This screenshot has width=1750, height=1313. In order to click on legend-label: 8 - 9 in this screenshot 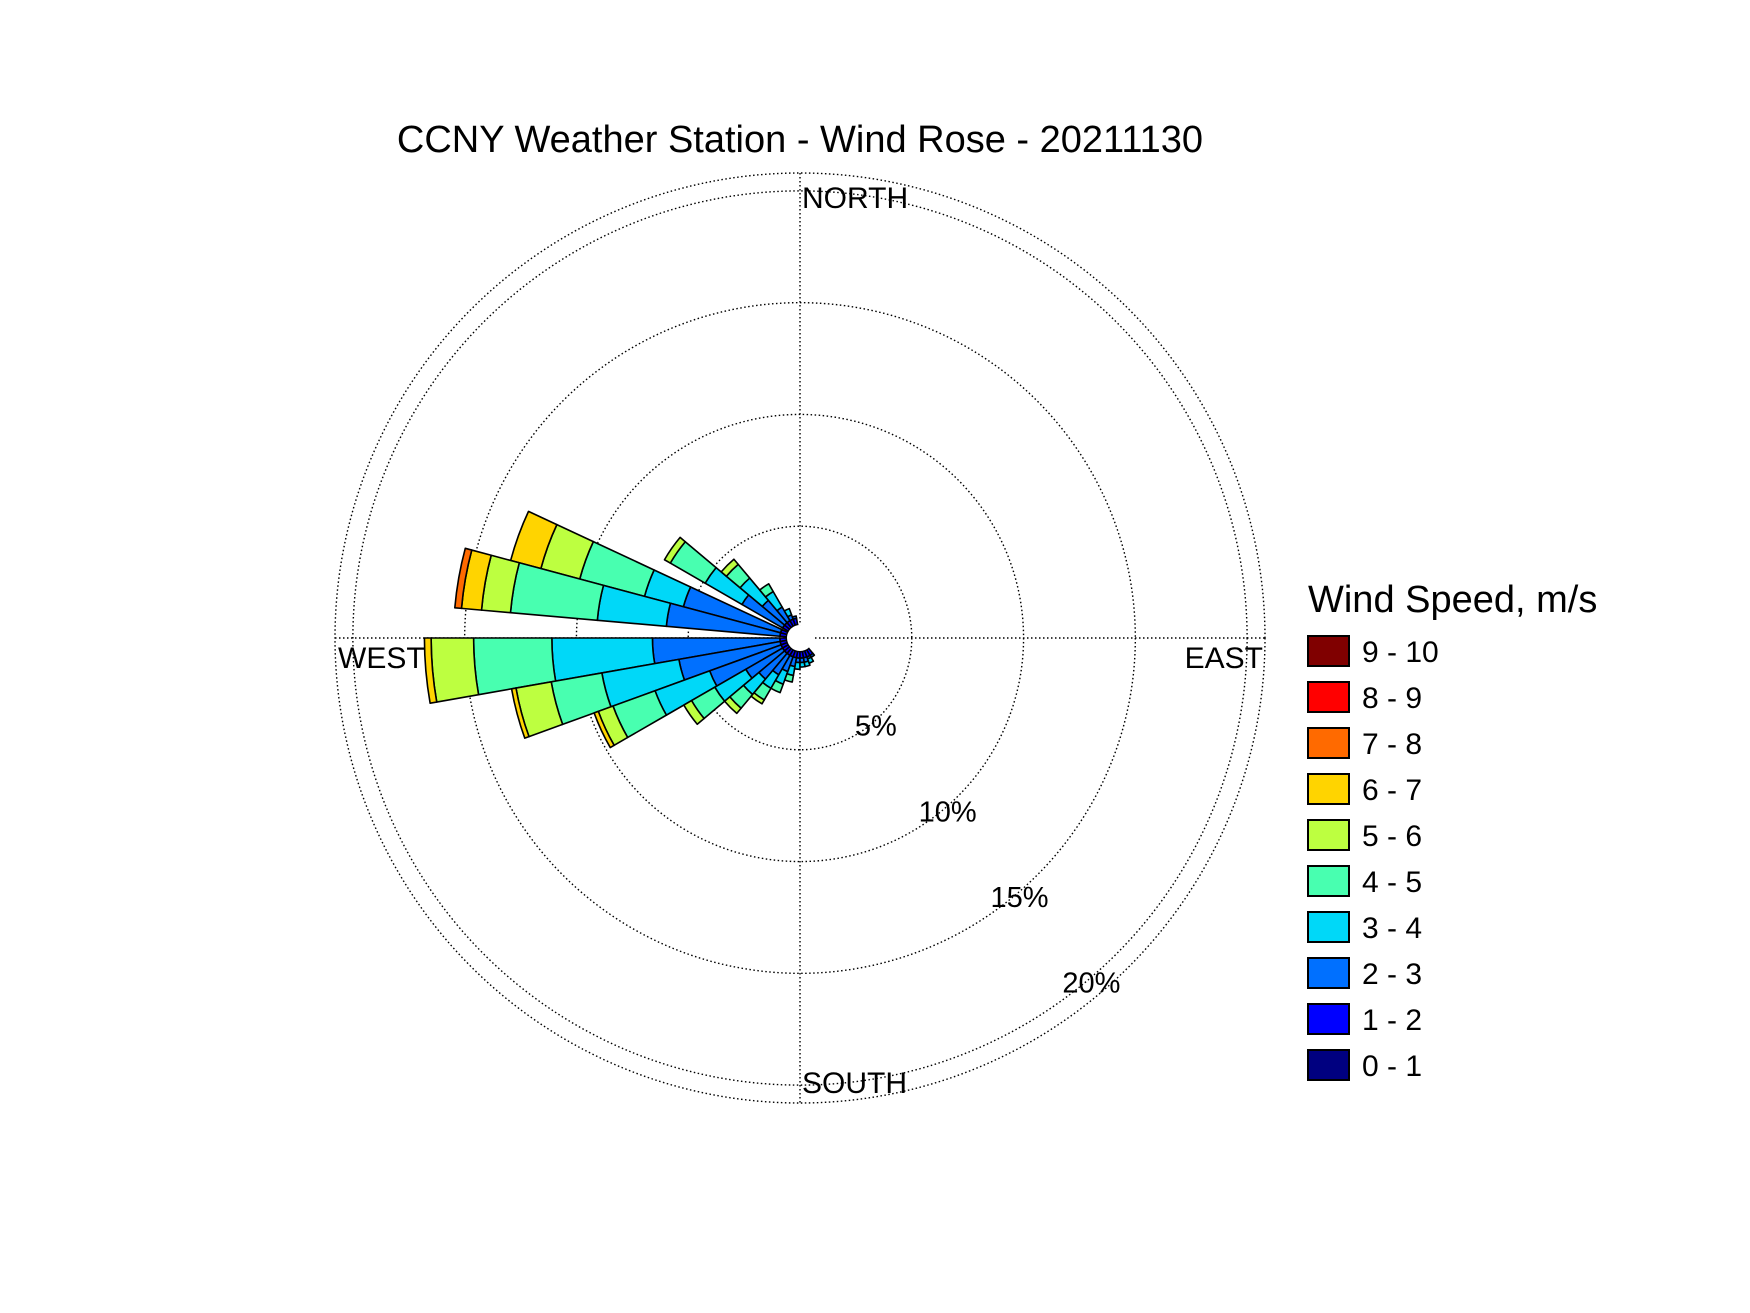, I will do `click(1392, 698)`.